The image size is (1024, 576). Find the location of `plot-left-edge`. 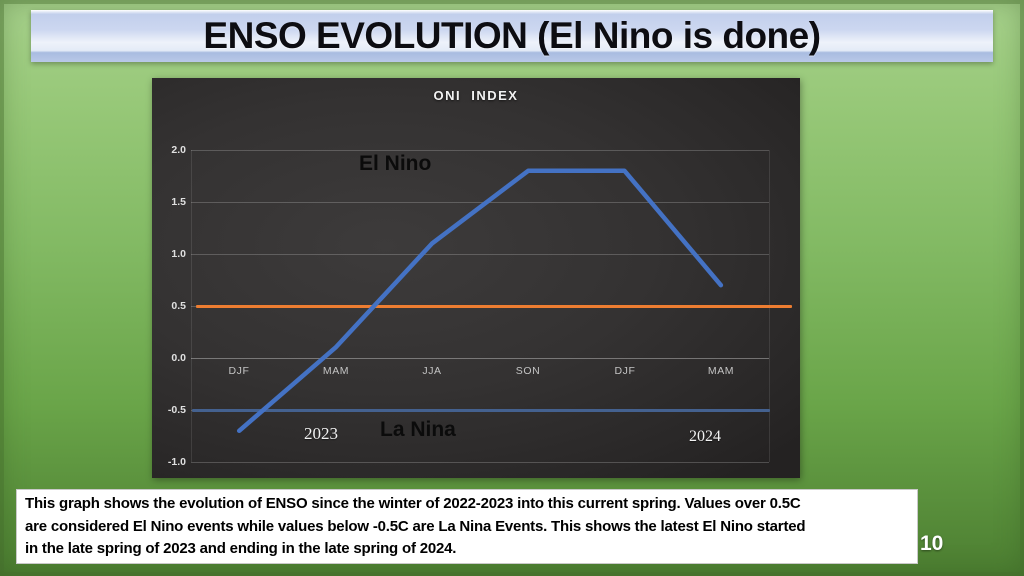

plot-left-edge is located at coordinates (191, 306).